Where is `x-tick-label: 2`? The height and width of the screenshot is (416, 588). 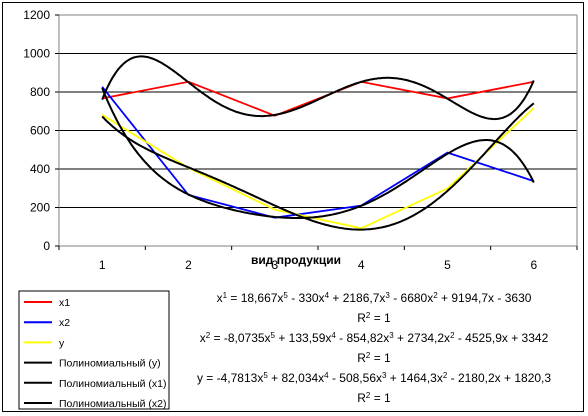
x-tick-label: 2 is located at coordinates (188, 265).